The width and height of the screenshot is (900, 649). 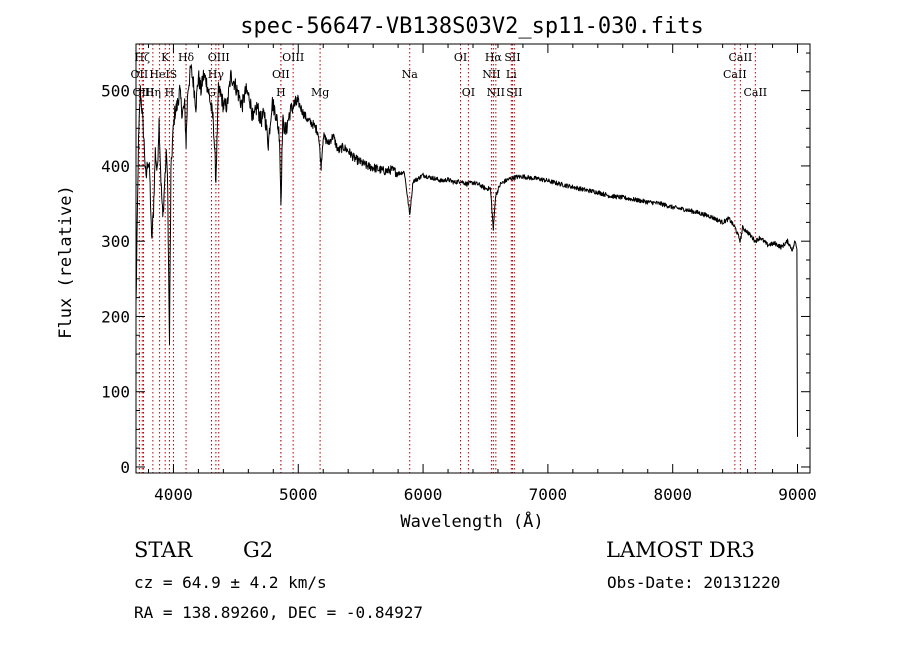 What do you see at coordinates (298, 494) in the screenshot?
I see `x-tick-label: 5000` at bounding box center [298, 494].